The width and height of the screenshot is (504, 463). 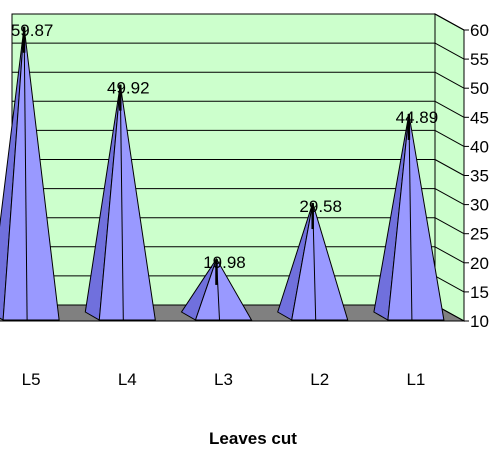 I want to click on data-label-L5: 59.87, so click(x=32, y=30).